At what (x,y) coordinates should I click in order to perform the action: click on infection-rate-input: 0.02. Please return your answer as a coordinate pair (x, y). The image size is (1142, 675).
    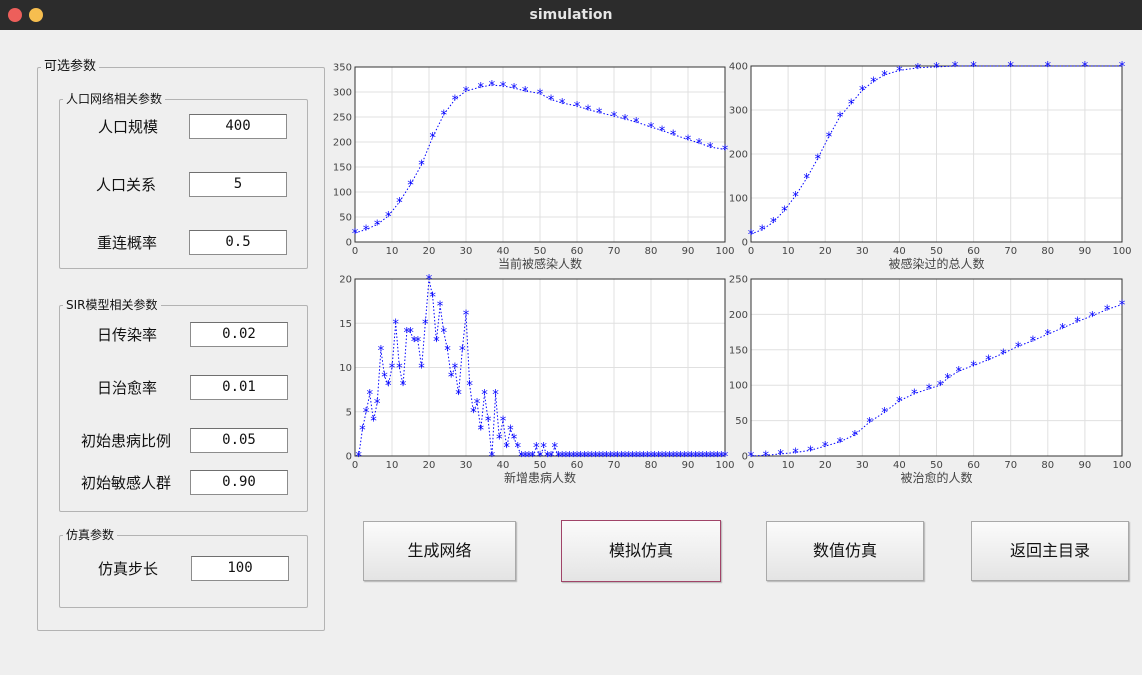
    Looking at the image, I should click on (239, 334).